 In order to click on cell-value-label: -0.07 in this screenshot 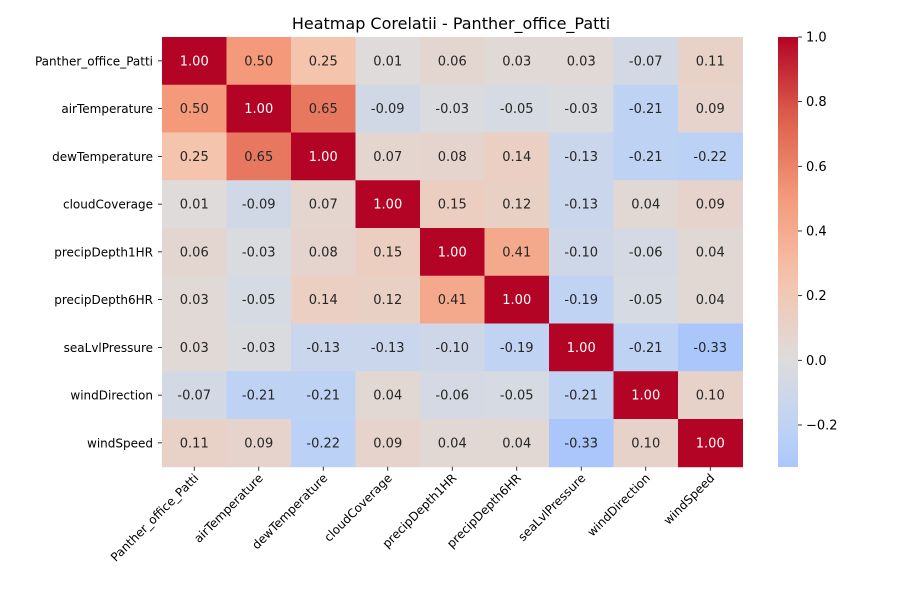, I will do `click(194, 396)`.